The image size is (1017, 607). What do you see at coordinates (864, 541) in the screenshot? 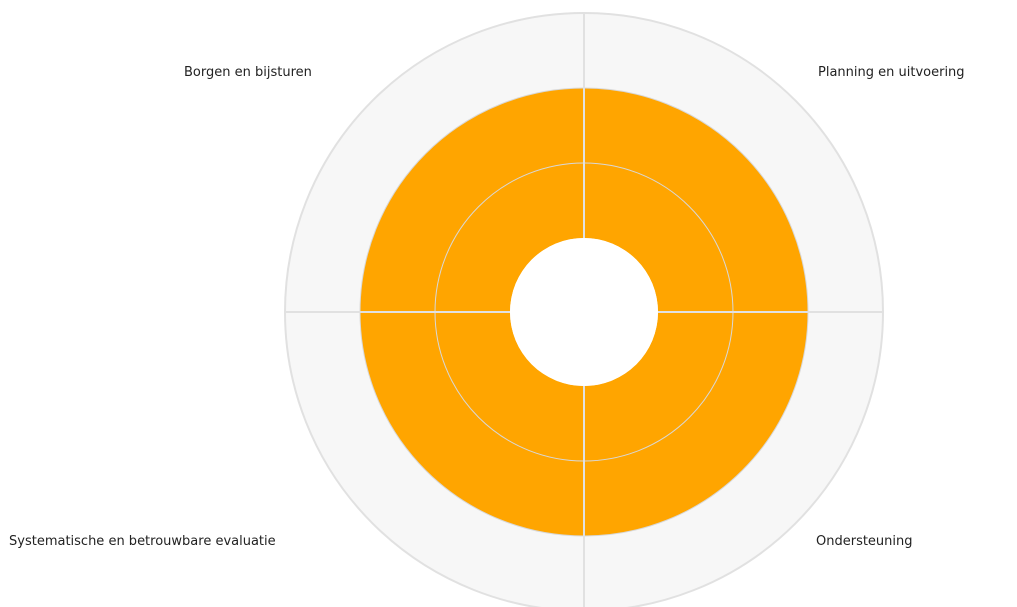
I see `category-label-ondersteuning: Ondersteuning` at bounding box center [864, 541].